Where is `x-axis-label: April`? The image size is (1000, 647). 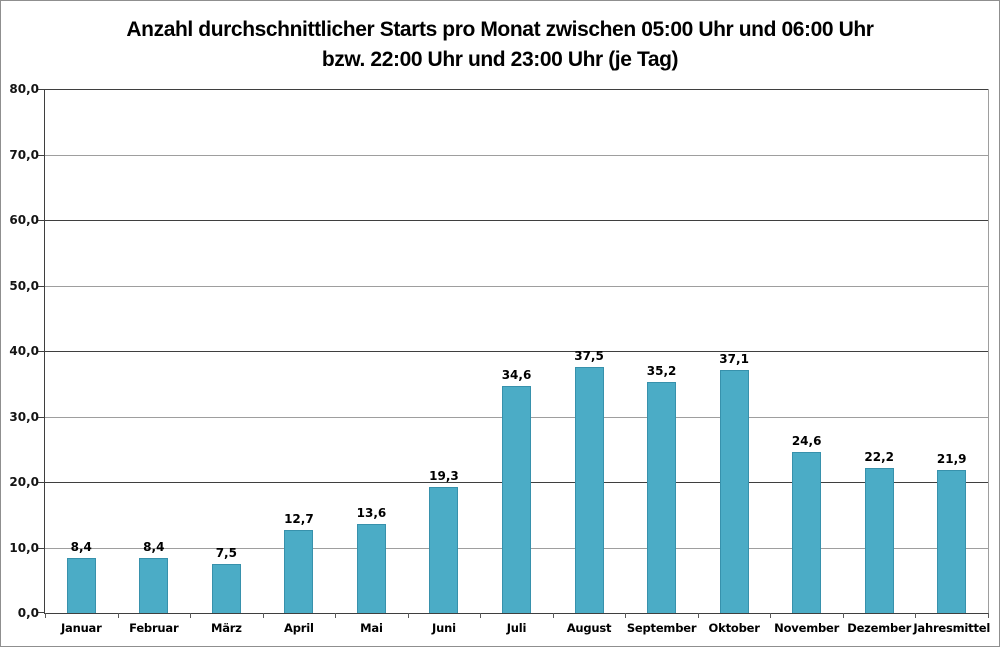
x-axis-label: April is located at coordinates (299, 628).